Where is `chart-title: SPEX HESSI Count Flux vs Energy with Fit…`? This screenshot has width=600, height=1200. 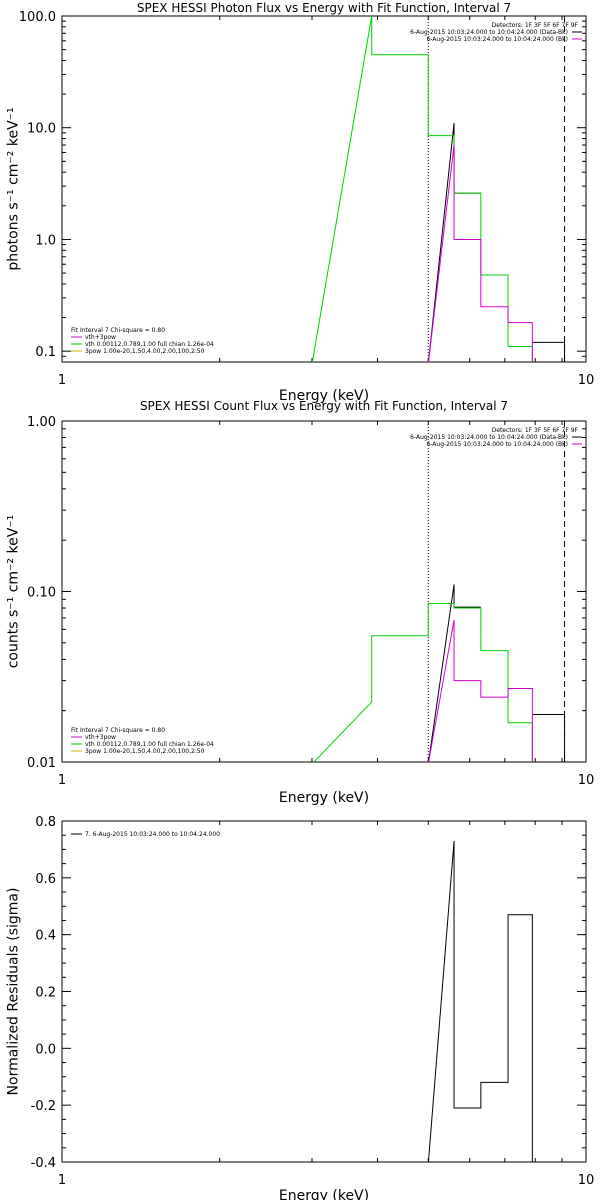 chart-title: SPEX HESSI Count Flux vs Energy with Fit… is located at coordinates (324, 406).